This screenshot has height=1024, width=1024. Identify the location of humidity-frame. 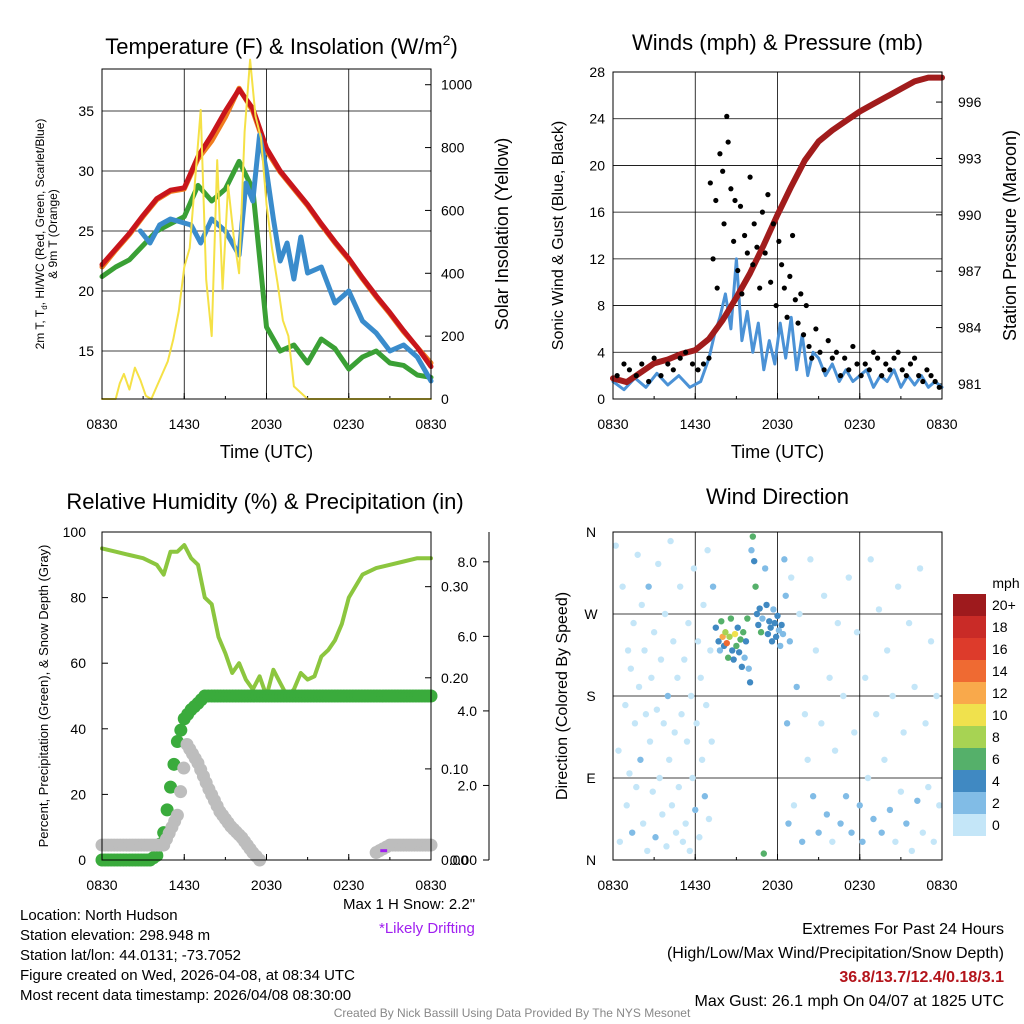
(266, 696).